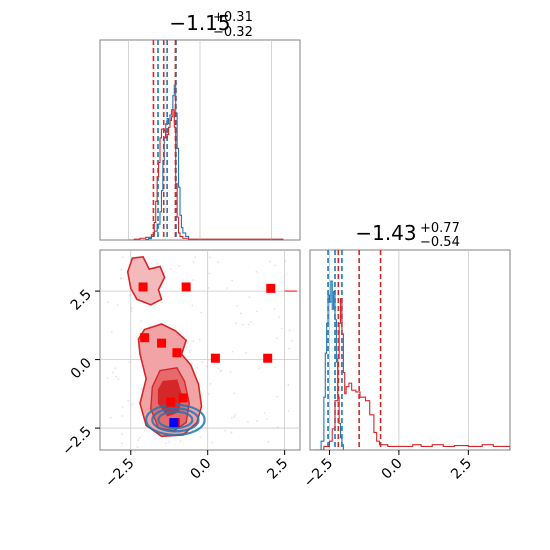 The image size is (550, 550). I want to click on panel-top-left-title: −1.15, so click(199, 23).